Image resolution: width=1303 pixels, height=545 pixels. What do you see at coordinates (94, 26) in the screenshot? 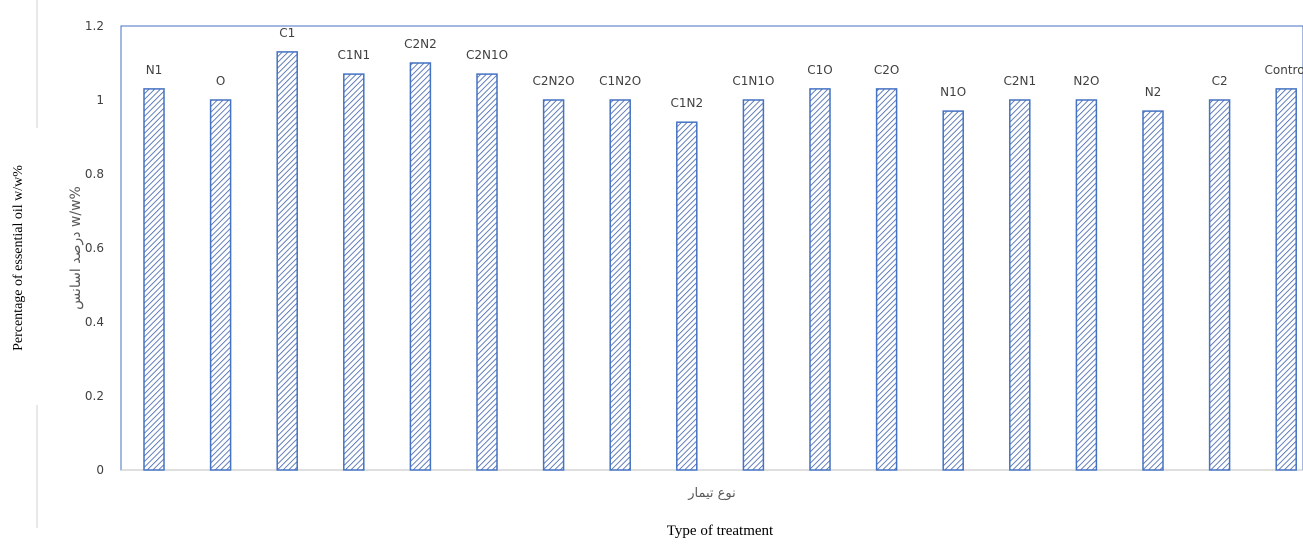
I see `y-tick-label: 1.2` at bounding box center [94, 26].